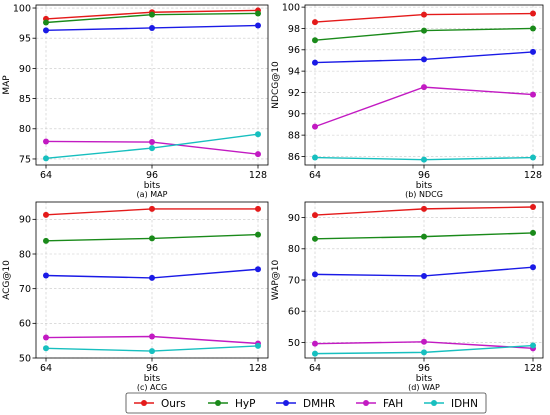  Describe the element at coordinates (152, 194) in the screenshot. I see `panel-caption: (a) MAP` at that location.